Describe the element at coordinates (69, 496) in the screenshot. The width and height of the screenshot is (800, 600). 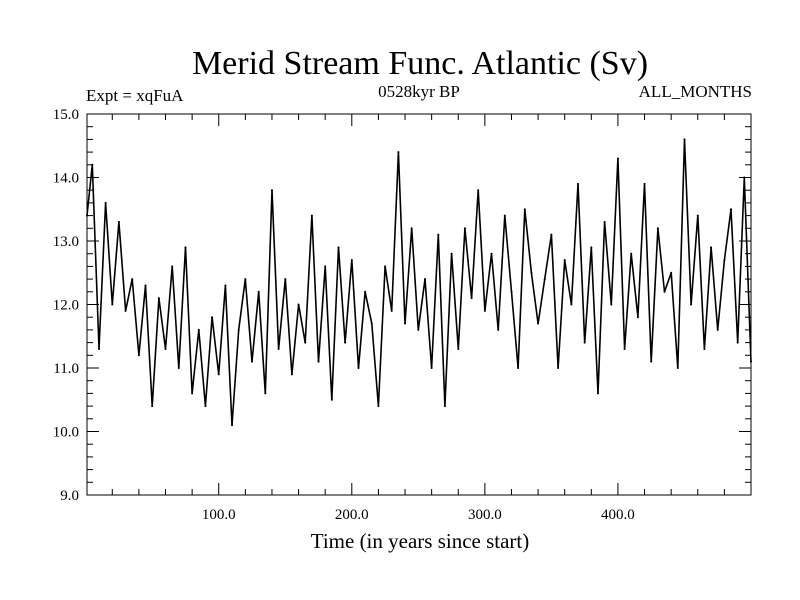
I see `y-tick-label: 9.0` at that location.